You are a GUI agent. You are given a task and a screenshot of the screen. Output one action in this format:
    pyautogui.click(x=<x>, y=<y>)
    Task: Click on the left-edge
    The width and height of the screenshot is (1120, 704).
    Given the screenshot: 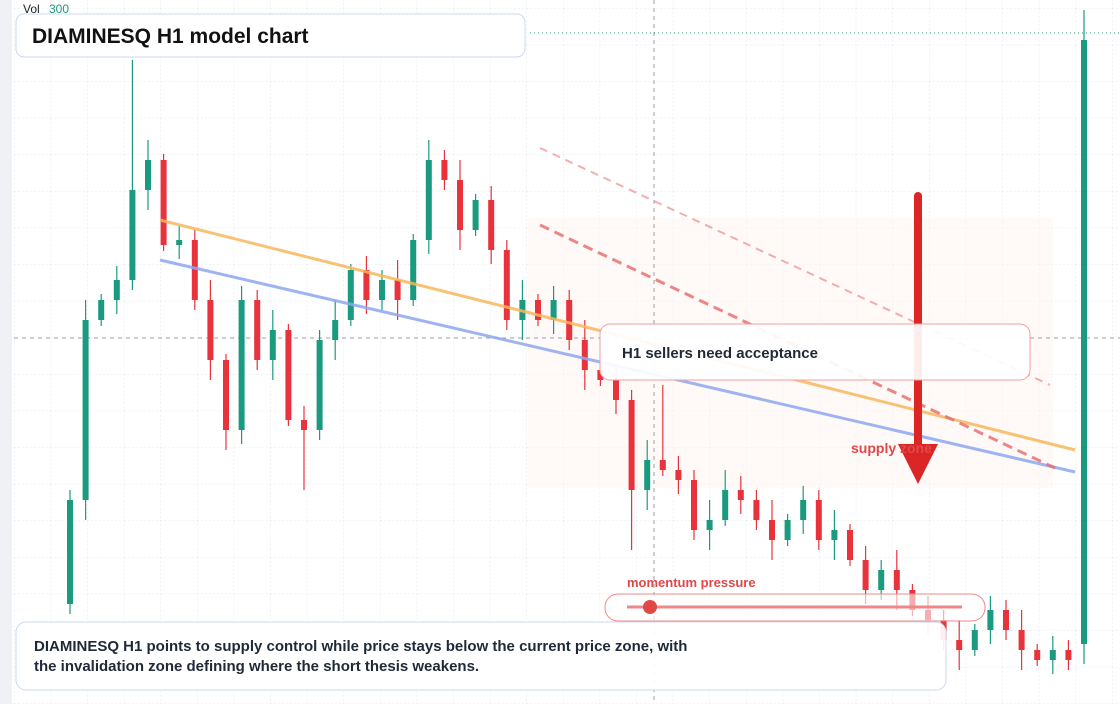 What is the action you would take?
    pyautogui.click(x=6, y=352)
    